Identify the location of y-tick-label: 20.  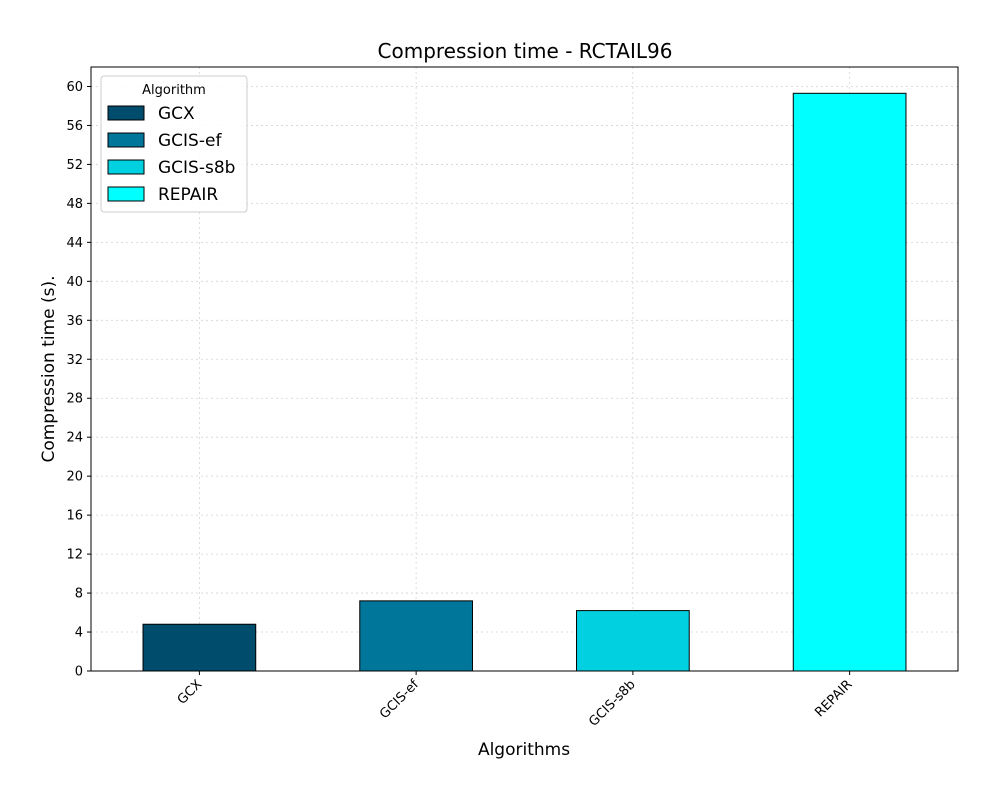
(74, 477).